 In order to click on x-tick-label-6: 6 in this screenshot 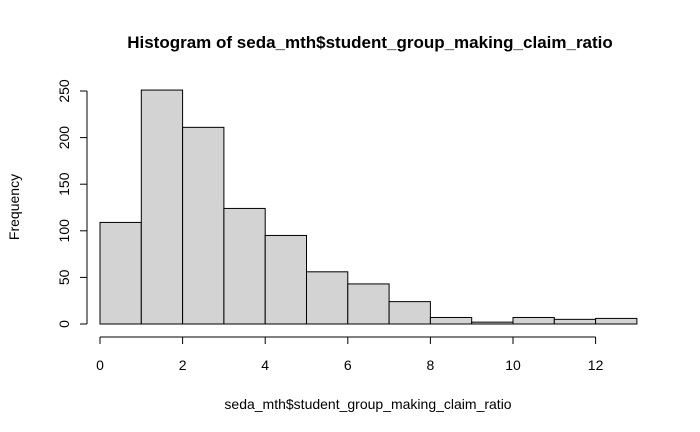, I will do `click(348, 365)`.